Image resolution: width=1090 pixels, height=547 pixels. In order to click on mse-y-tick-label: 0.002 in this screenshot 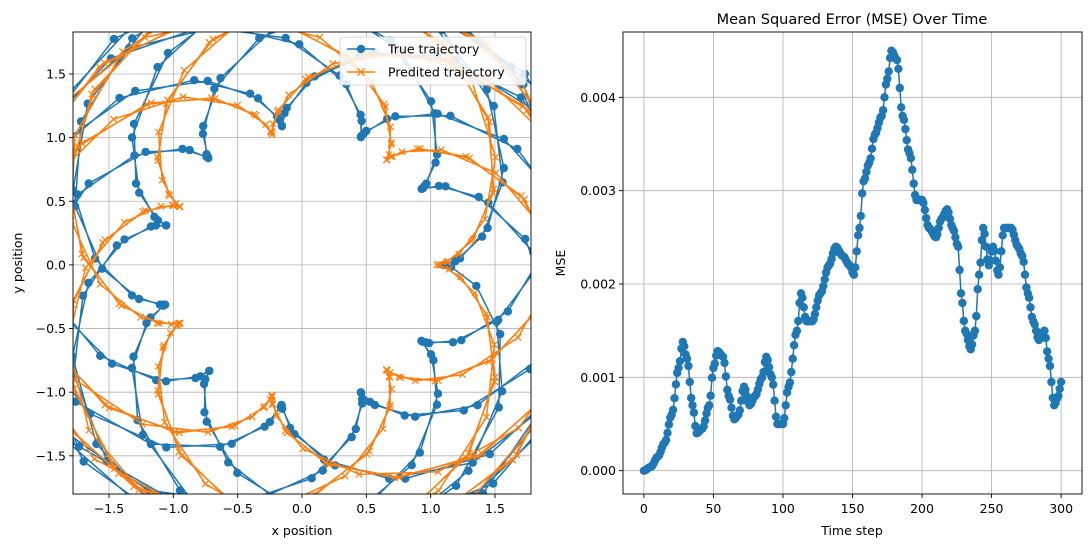, I will do `click(598, 284)`.